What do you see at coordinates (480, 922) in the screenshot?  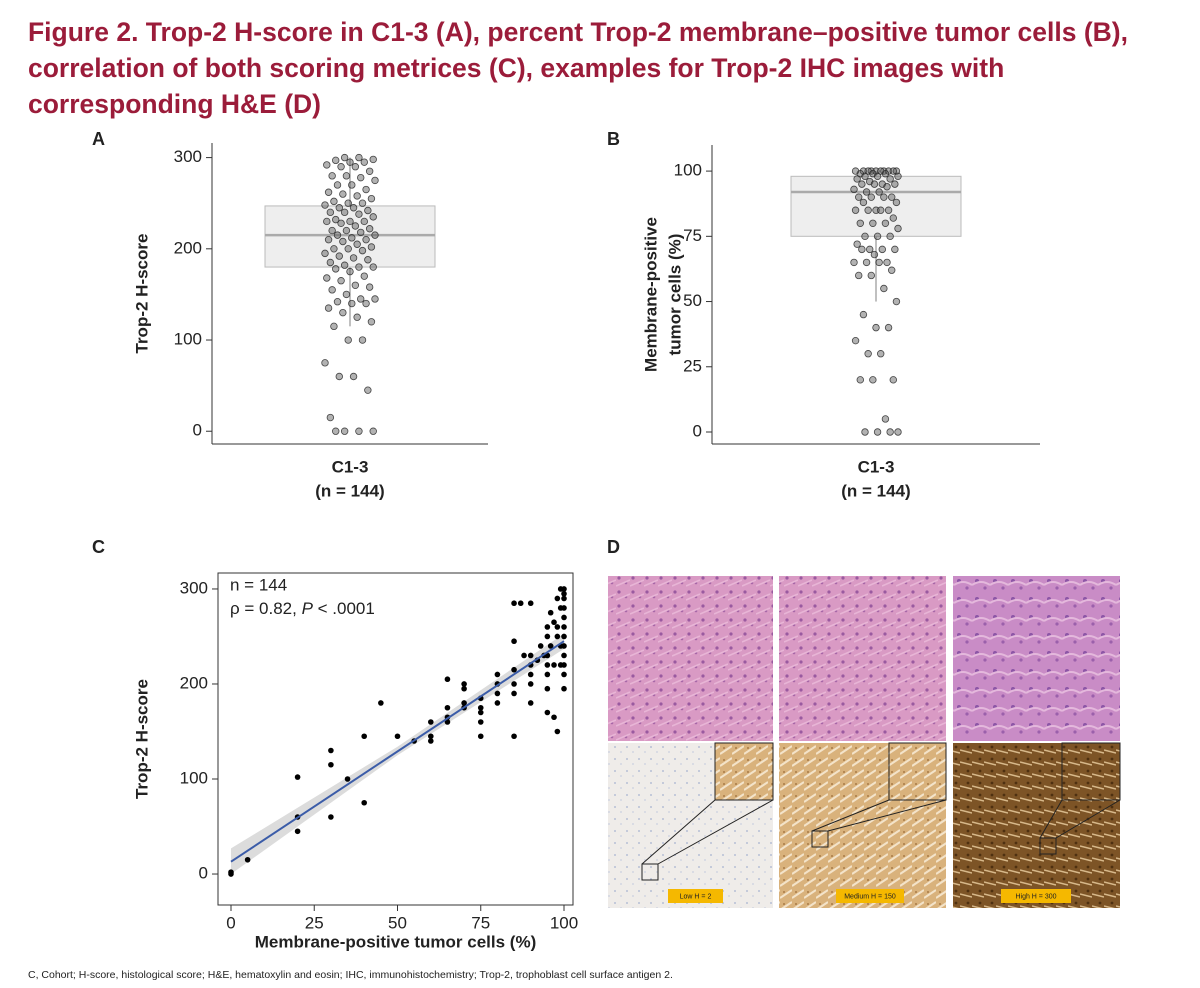 I see `x-tick-label: 75` at bounding box center [480, 922].